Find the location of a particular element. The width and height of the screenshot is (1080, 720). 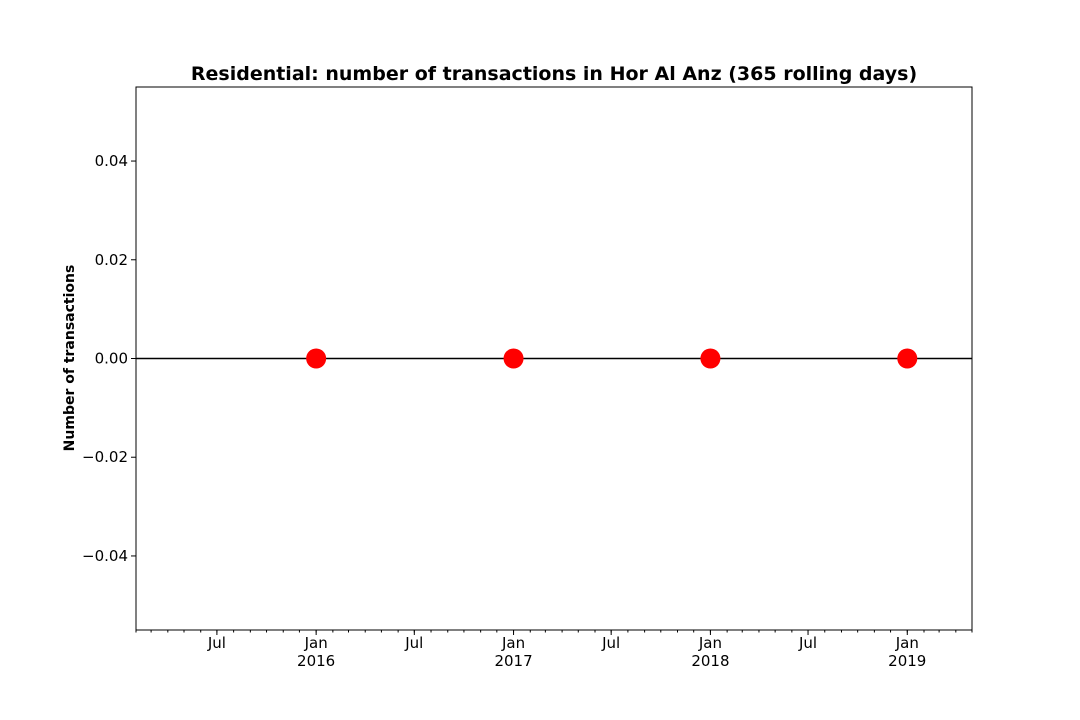

y-axis-label: Number of transactions is located at coordinates (70, 358).